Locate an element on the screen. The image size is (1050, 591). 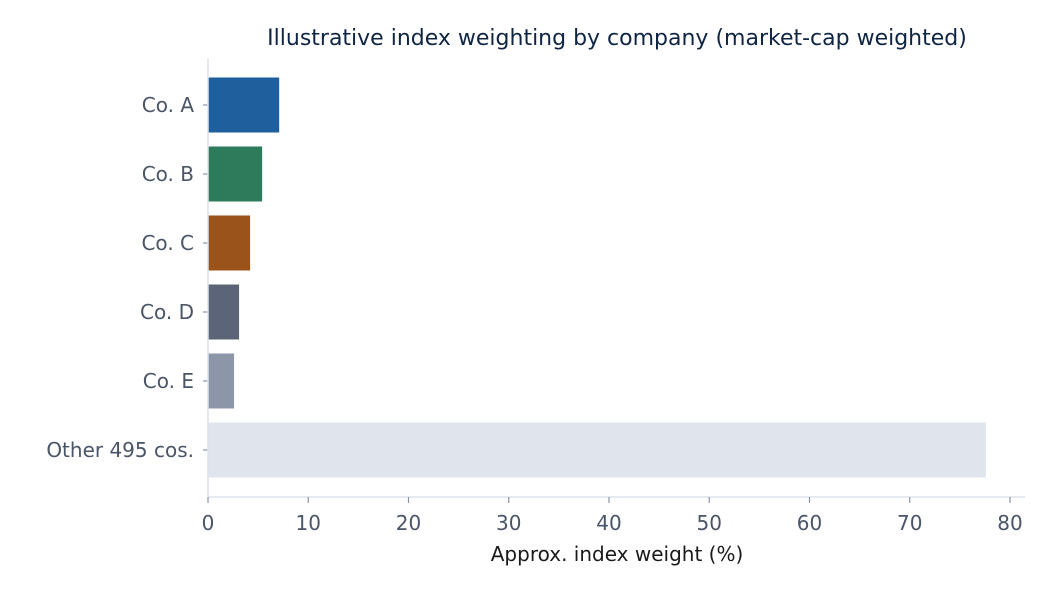
x-tick-label: 60 is located at coordinates (809, 523).